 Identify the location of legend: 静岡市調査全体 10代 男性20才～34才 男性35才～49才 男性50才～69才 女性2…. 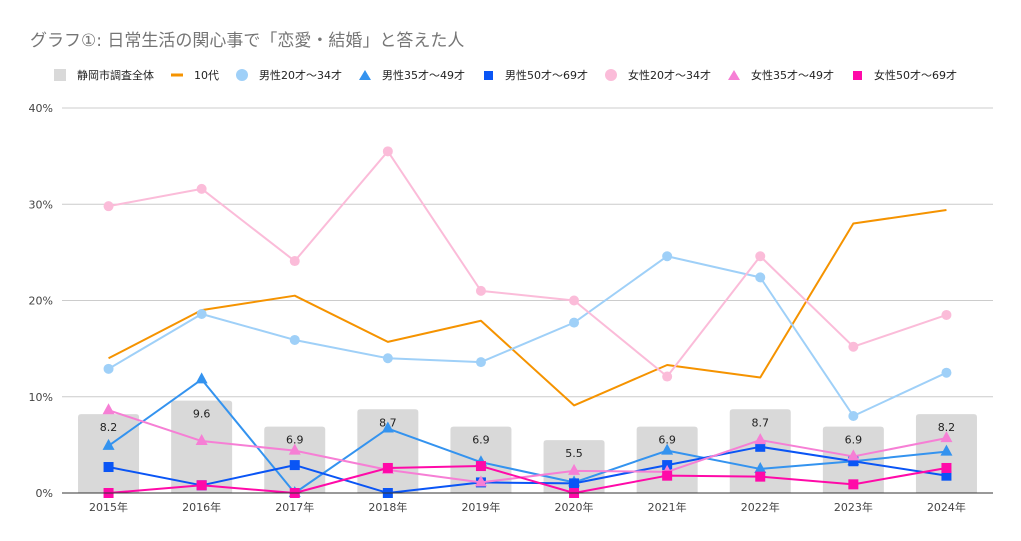
(513, 75).